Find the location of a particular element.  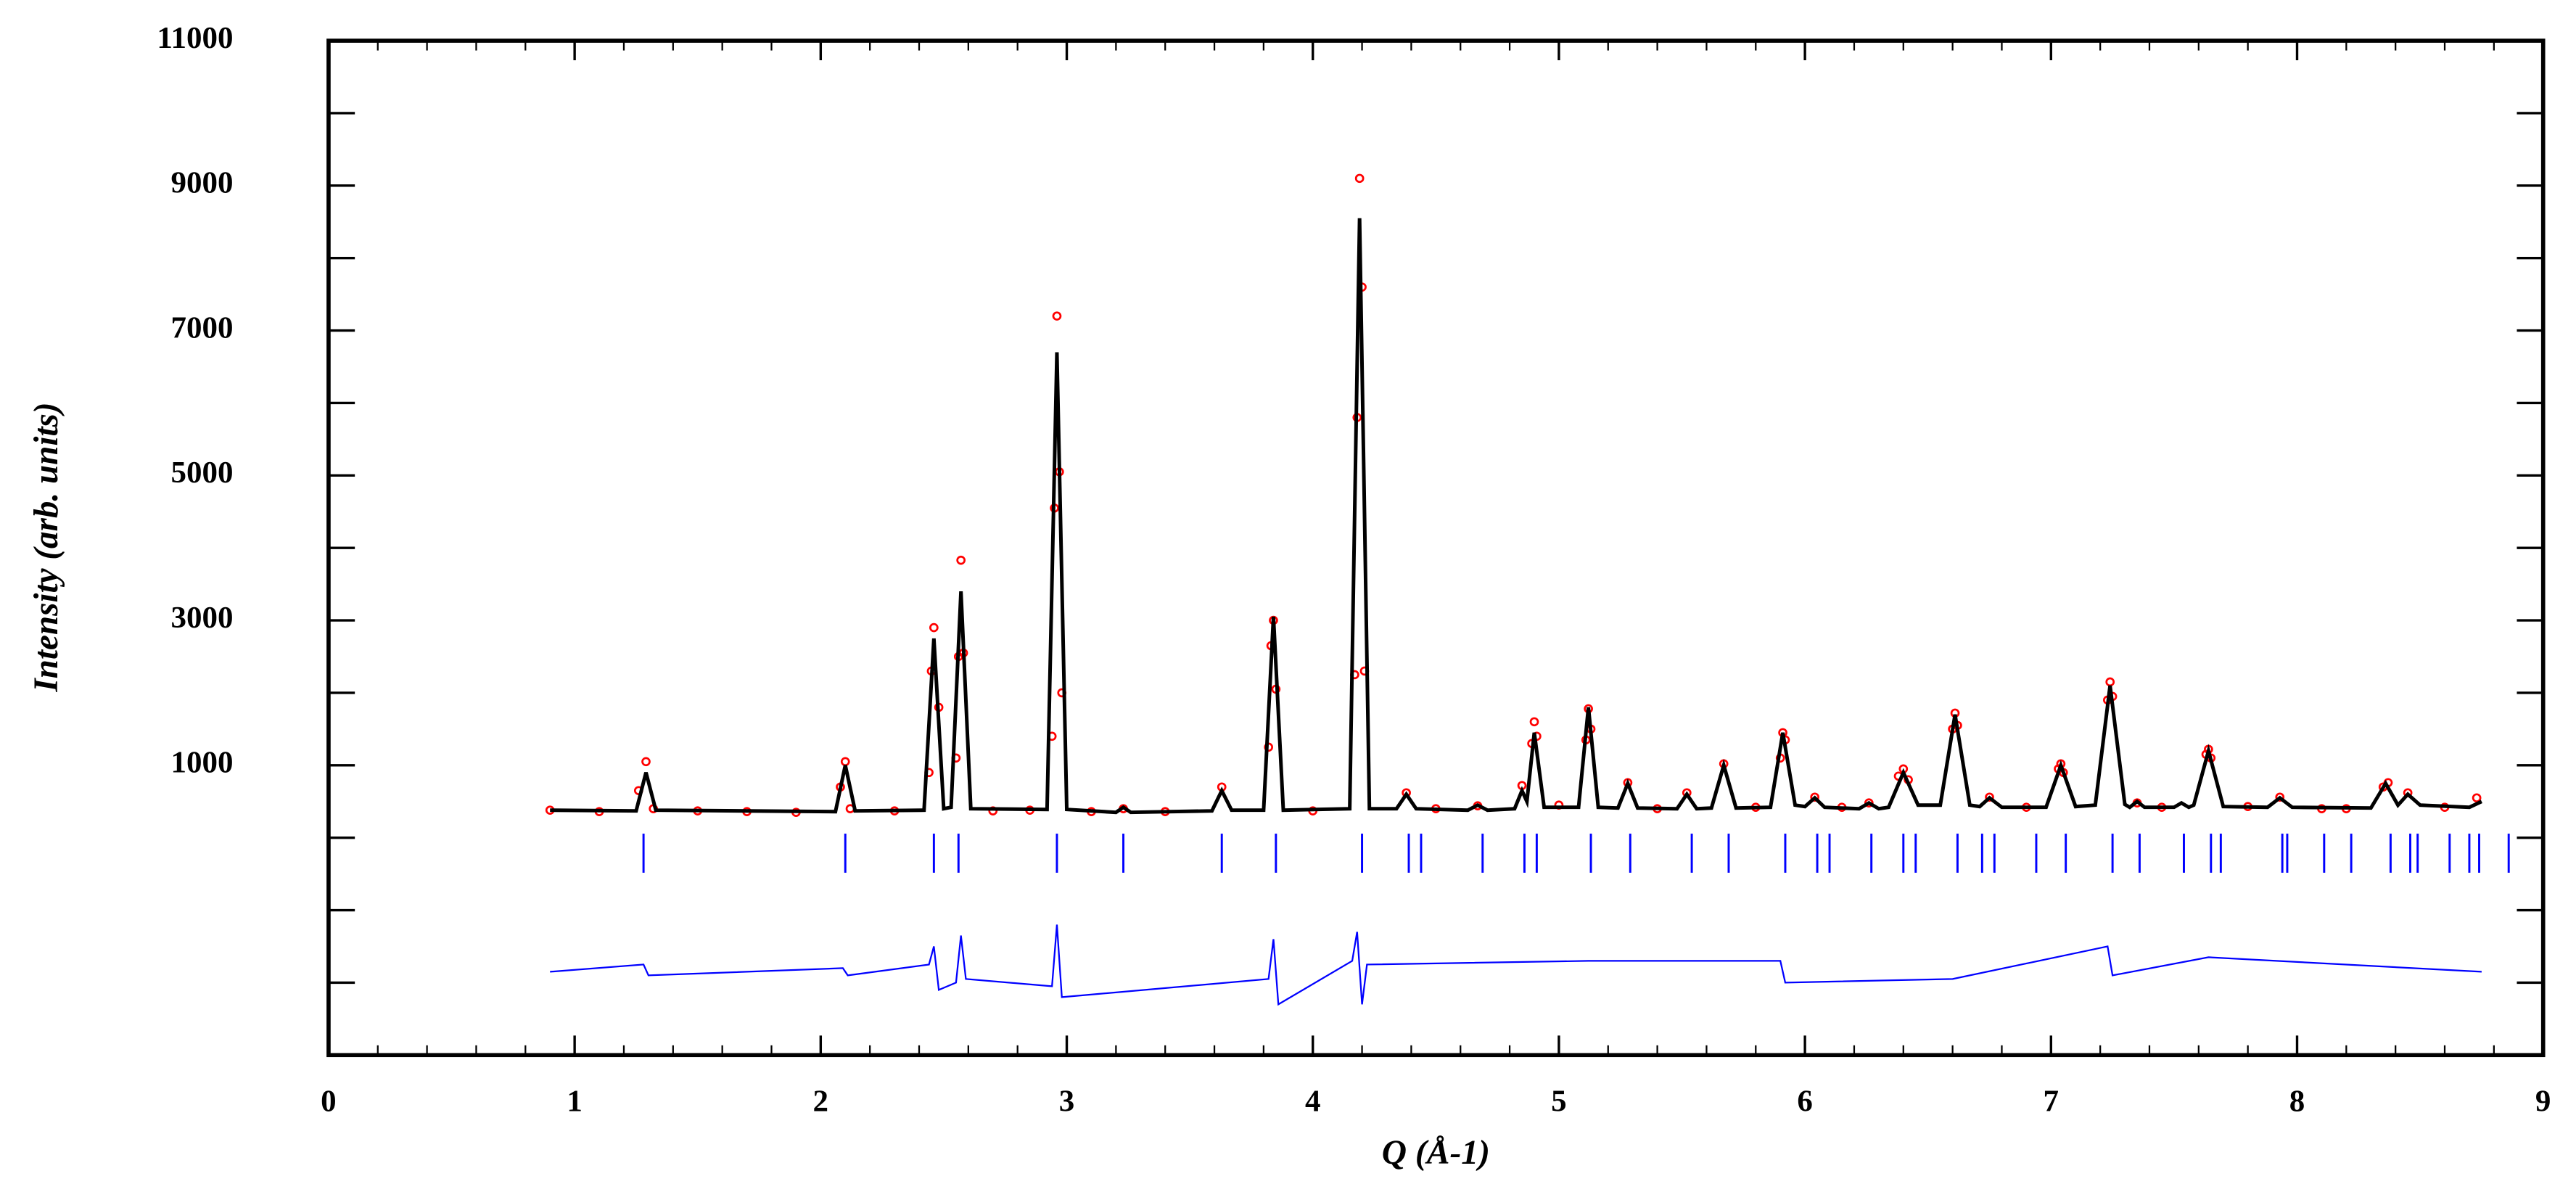

y-tick-label: 5000 is located at coordinates (202, 473).